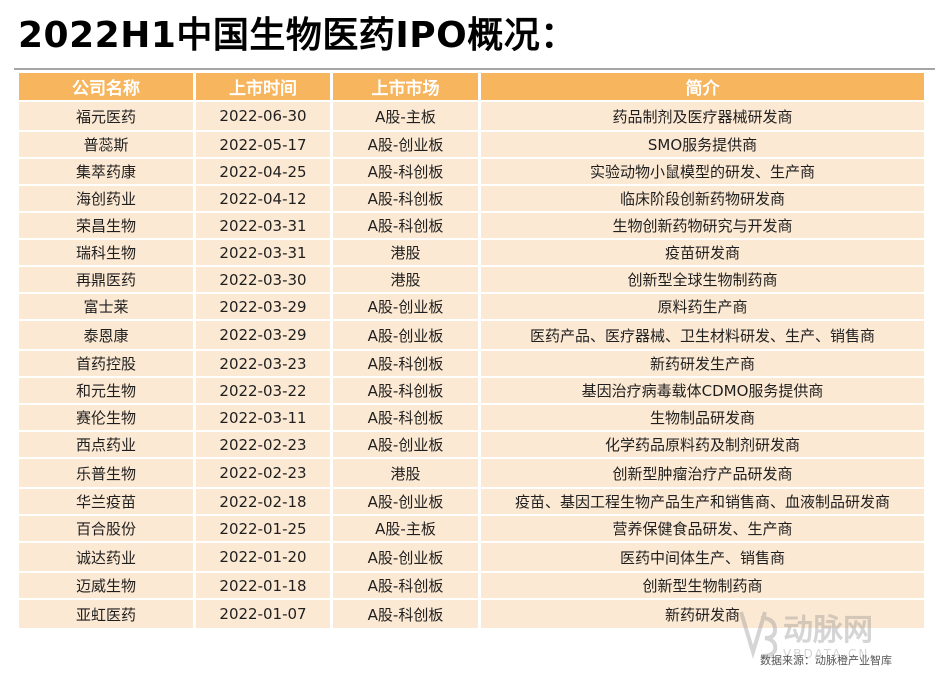 Image resolution: width=935 pixels, height=673 pixels. What do you see at coordinates (758, 635) in the screenshot?
I see `watermark-logo-icon` at bounding box center [758, 635].